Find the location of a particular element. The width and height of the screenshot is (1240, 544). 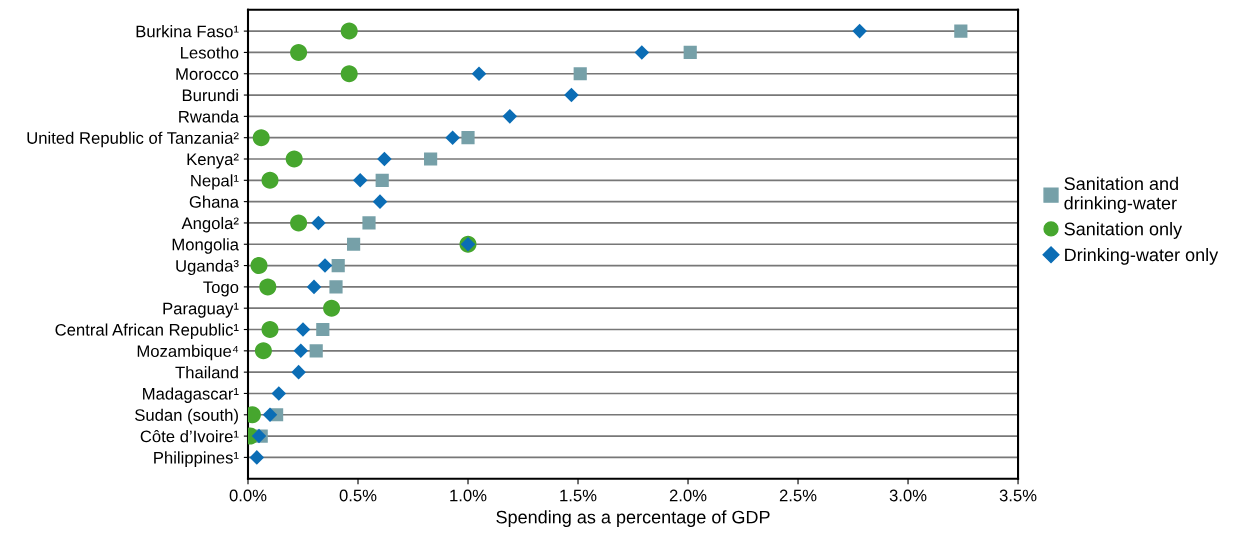

y-tick-label: Rwanda is located at coordinates (209, 116).